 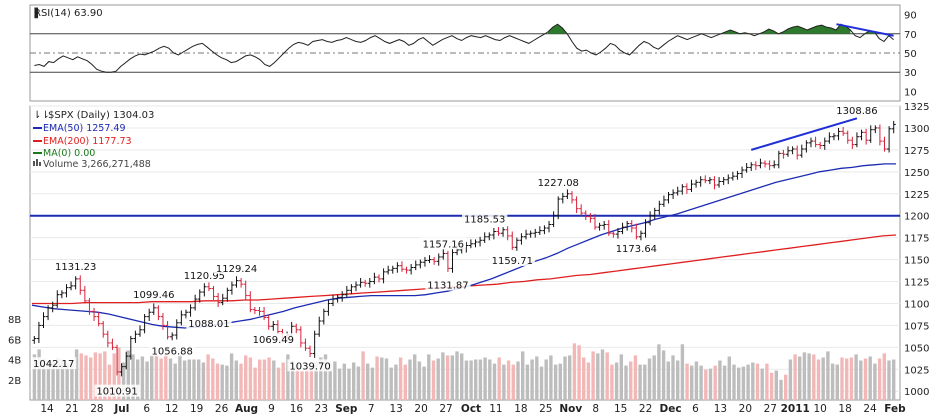 I want to click on rsi-y-axis-ticks: 90 70 50 30 10, so click(x=910, y=55).